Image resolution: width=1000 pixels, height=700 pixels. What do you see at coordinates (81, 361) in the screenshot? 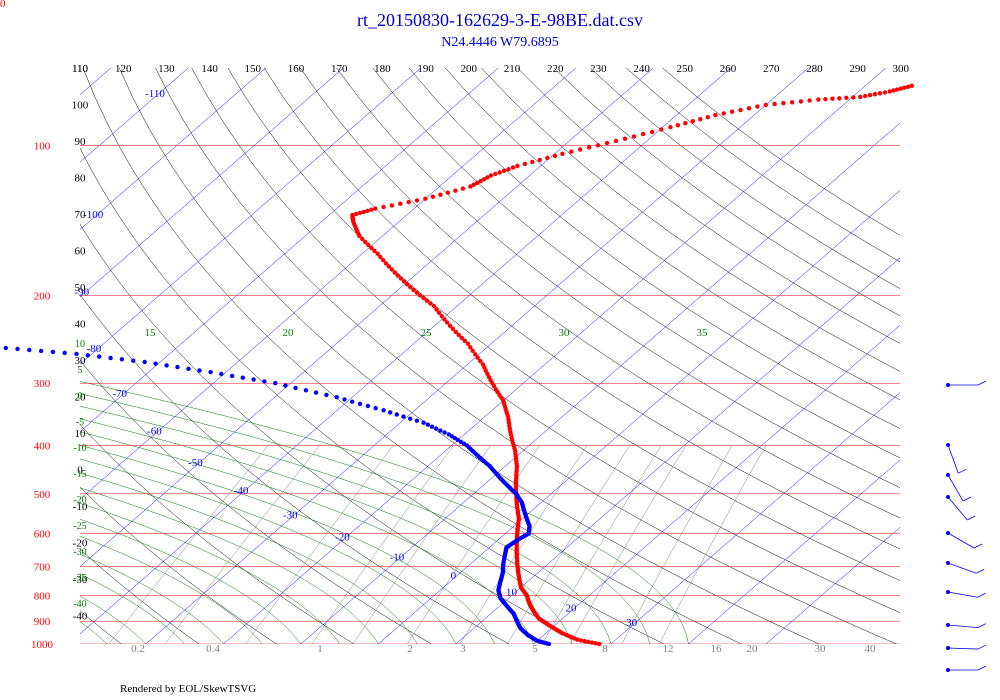
I see `left-dry-label: 30` at bounding box center [81, 361].